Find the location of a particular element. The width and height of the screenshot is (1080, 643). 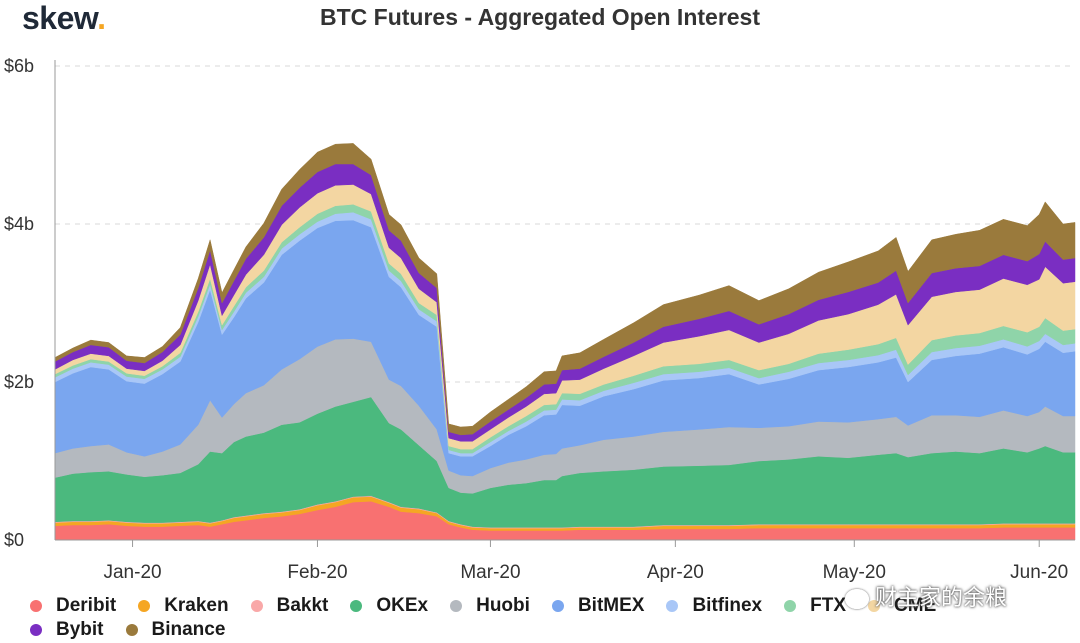

legend-item-deribit: Deribit is located at coordinates (73, 606).